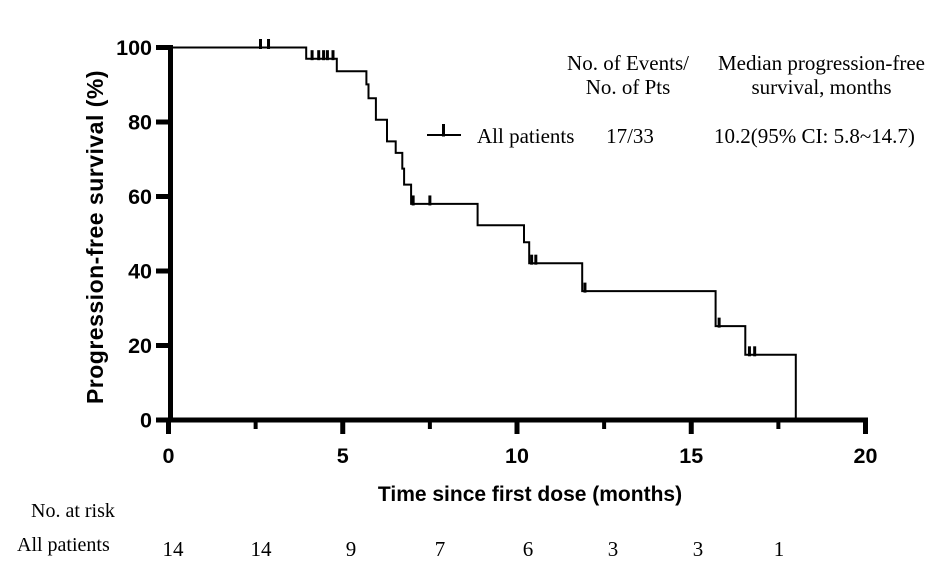 This screenshot has height=586, width=931. I want to click on risk-count: 9, so click(351, 549).